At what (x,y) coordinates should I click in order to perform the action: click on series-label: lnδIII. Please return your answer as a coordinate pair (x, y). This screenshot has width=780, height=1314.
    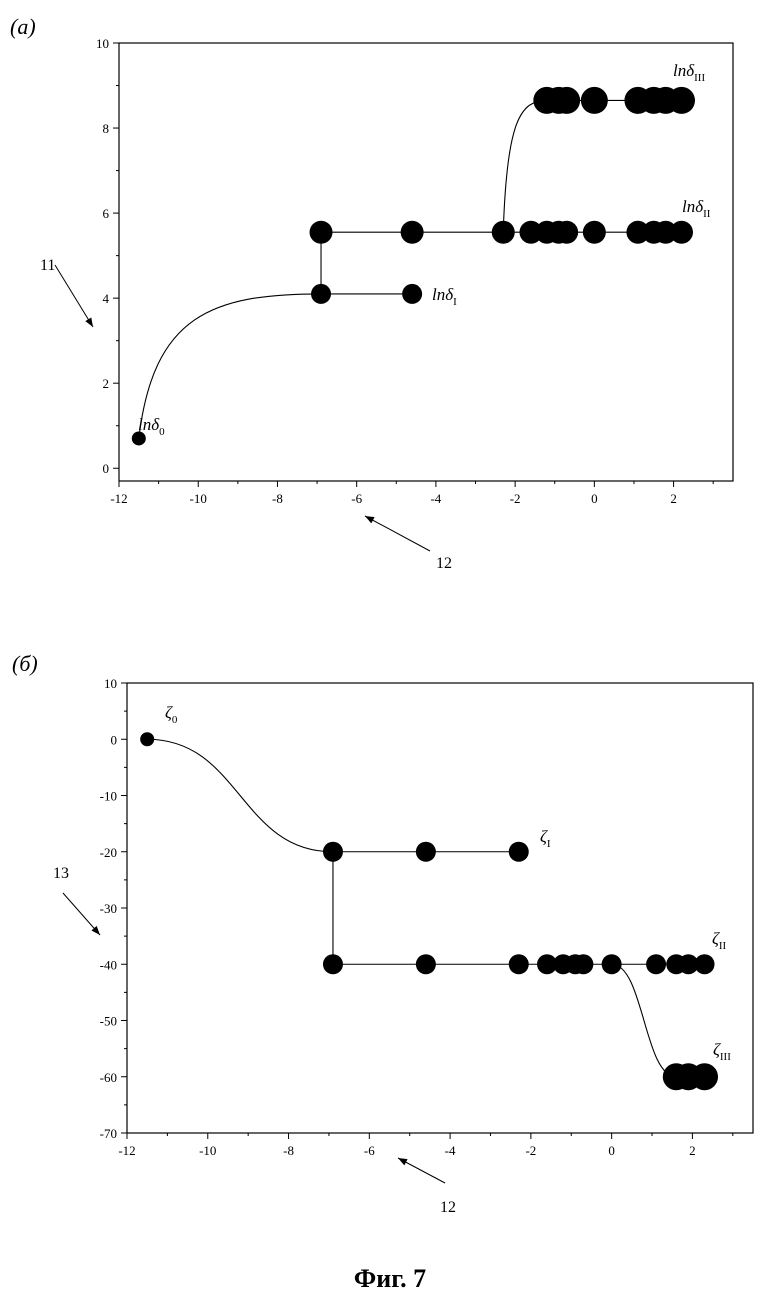
    Looking at the image, I should click on (689, 72).